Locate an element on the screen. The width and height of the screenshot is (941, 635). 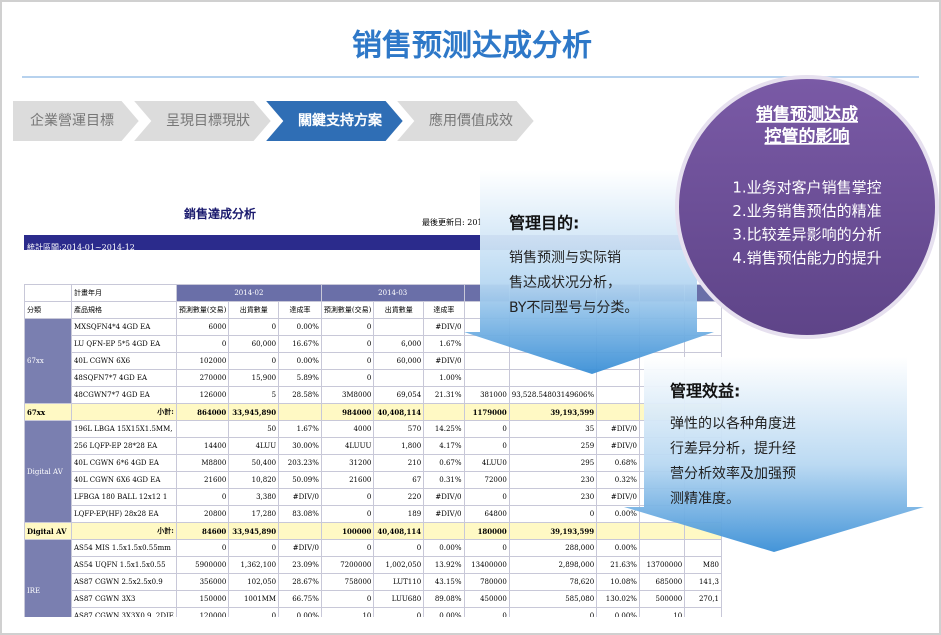
subtotal-total: 小計: is located at coordinates (123, 531).